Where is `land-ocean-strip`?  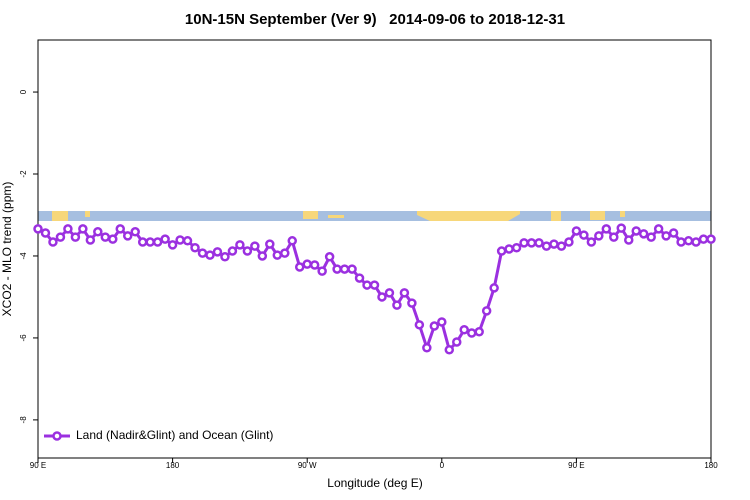 land-ocean-strip is located at coordinates (374, 216).